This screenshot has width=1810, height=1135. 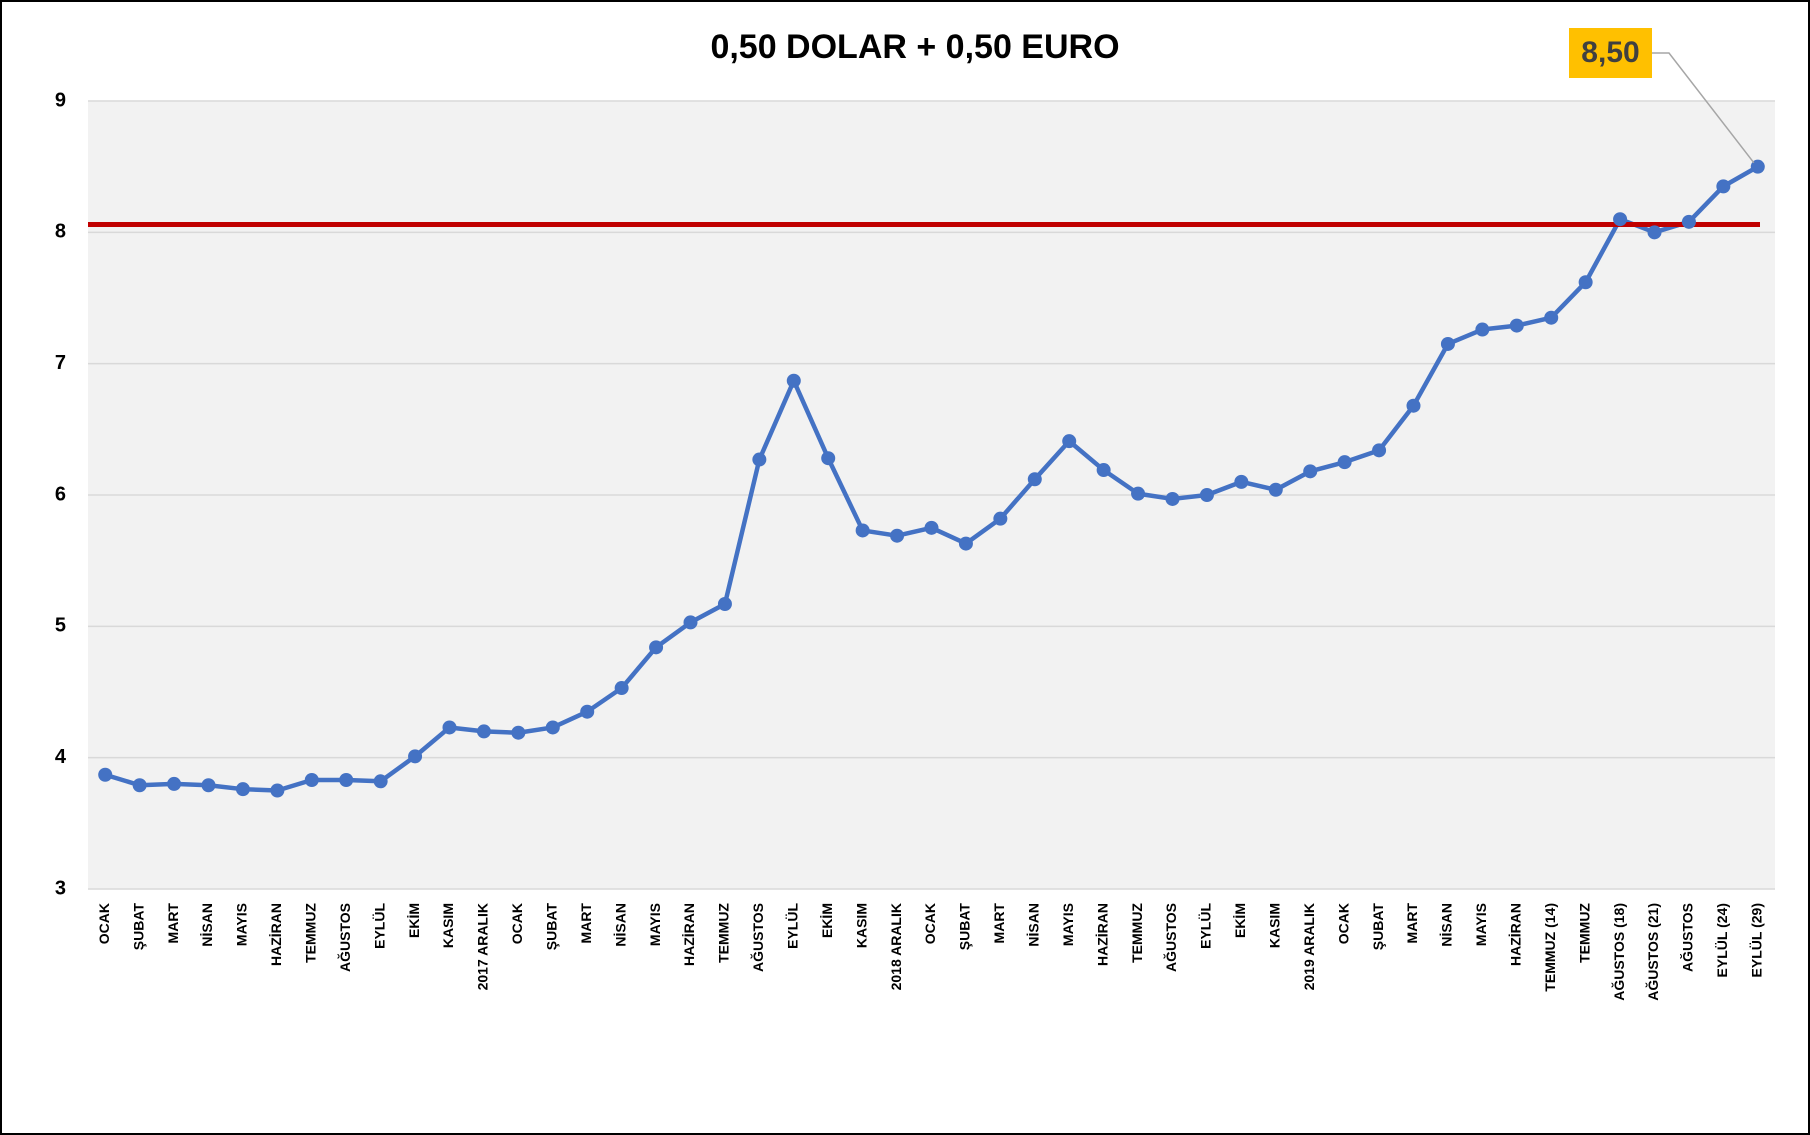 What do you see at coordinates (60, 100) in the screenshot?
I see `y-tick-label: 9` at bounding box center [60, 100].